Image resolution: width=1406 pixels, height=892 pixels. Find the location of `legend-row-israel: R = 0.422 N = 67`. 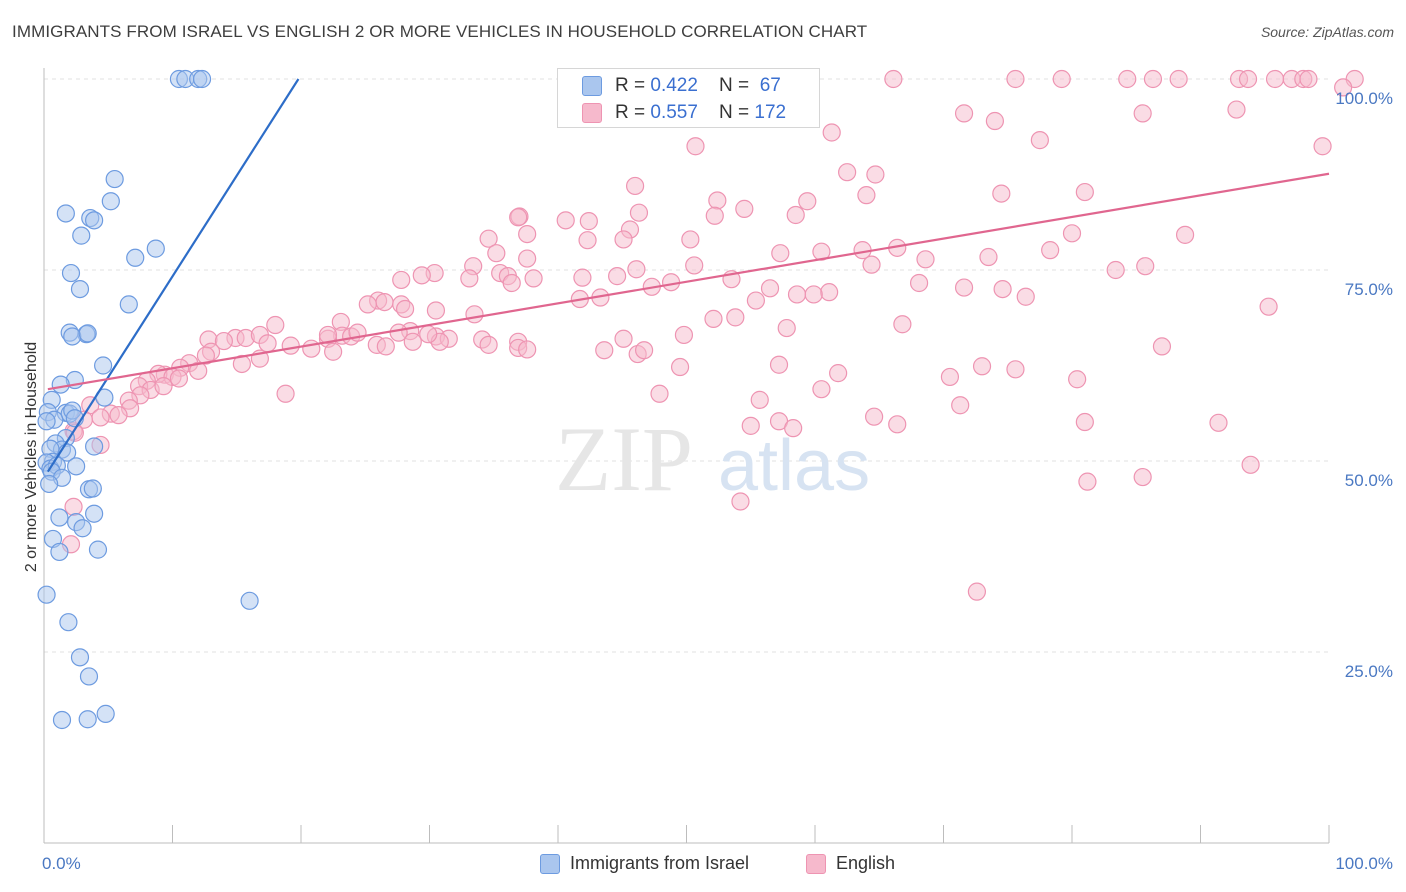

legend-row-israel: R = 0.422 N = 67 is located at coordinates (688, 86).